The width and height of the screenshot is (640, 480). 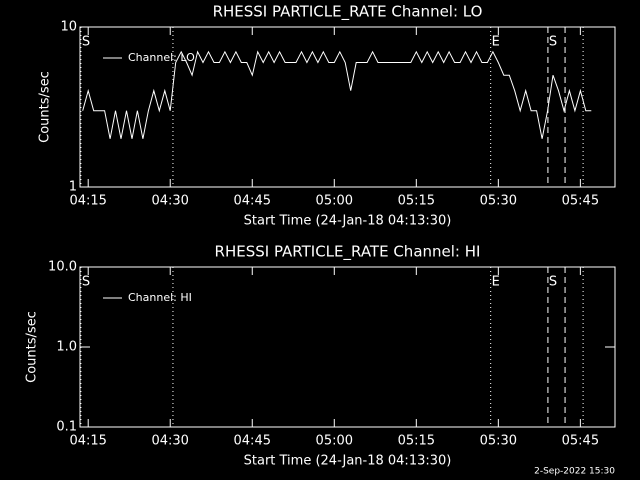 What do you see at coordinates (73, 187) in the screenshot?
I see `y-tick-label: 1` at bounding box center [73, 187].